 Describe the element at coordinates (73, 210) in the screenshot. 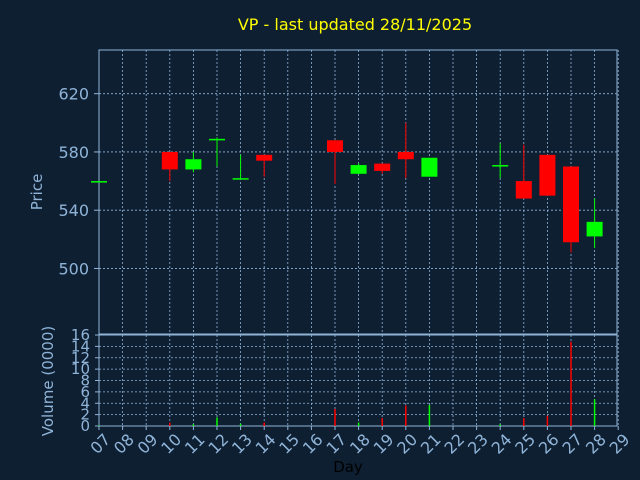

I see `price-y-tick-label: 540` at that location.